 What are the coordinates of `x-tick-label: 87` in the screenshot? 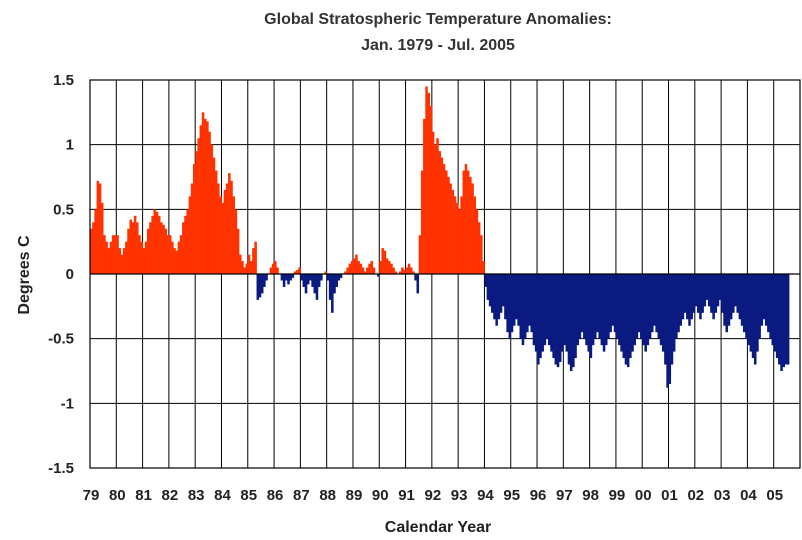 It's located at (301, 495).